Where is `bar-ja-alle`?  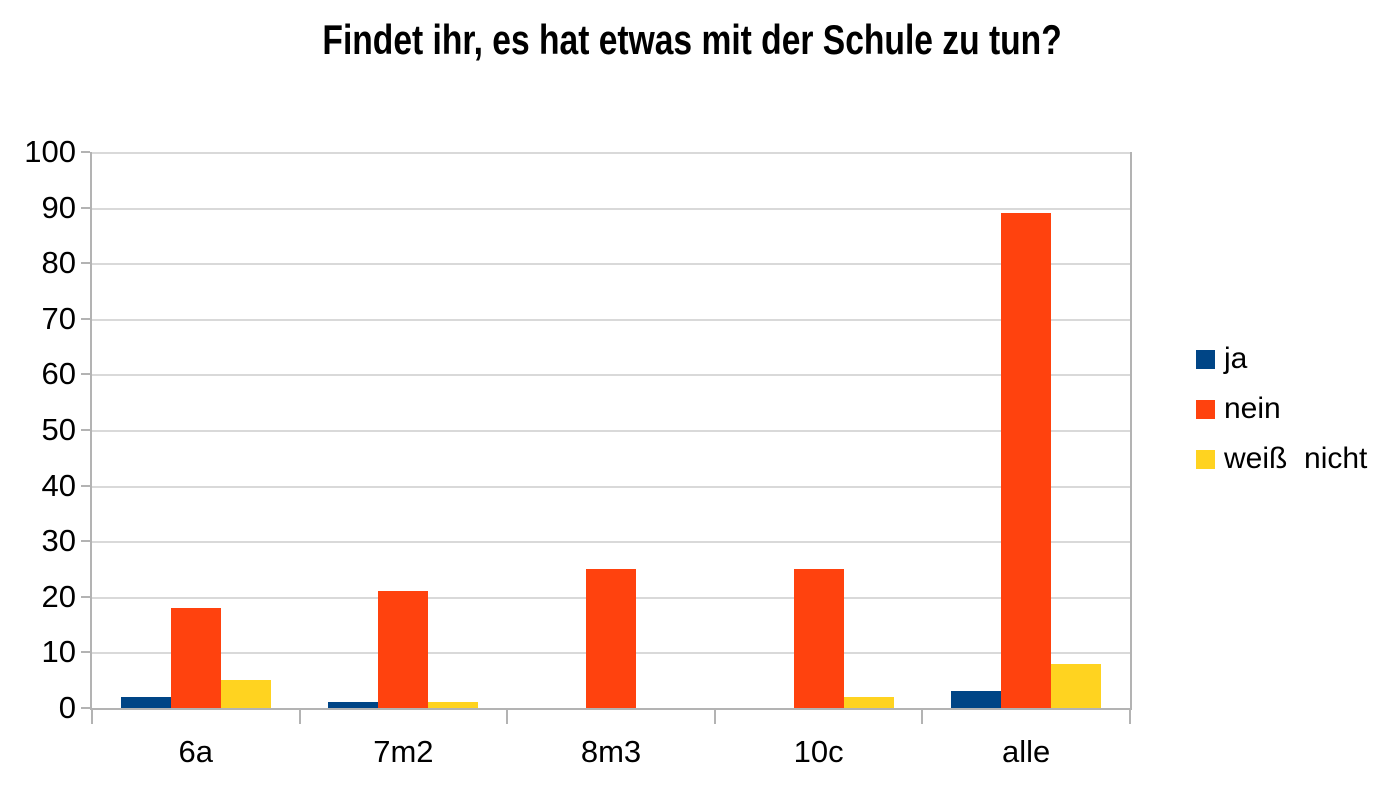 bar-ja-alle is located at coordinates (976, 699).